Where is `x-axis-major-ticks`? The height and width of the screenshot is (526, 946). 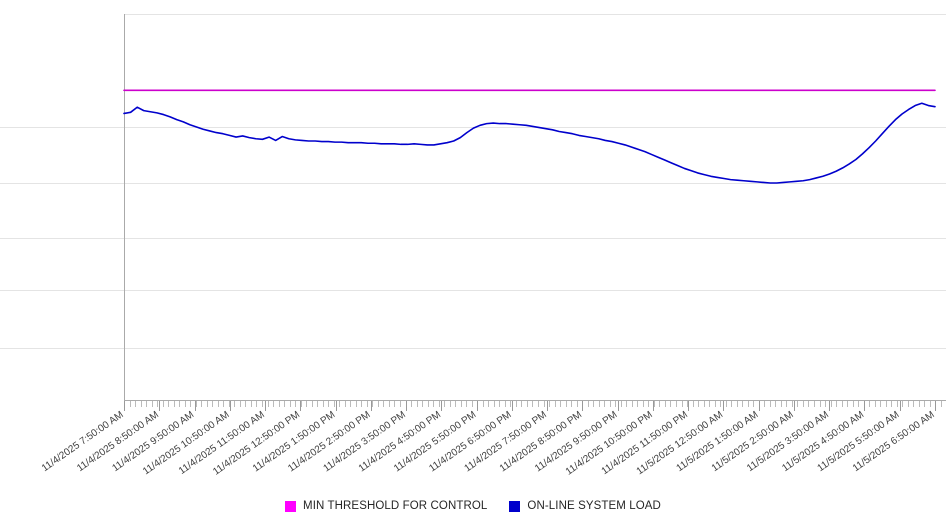 x-axis-major-ticks is located at coordinates (530, 406).